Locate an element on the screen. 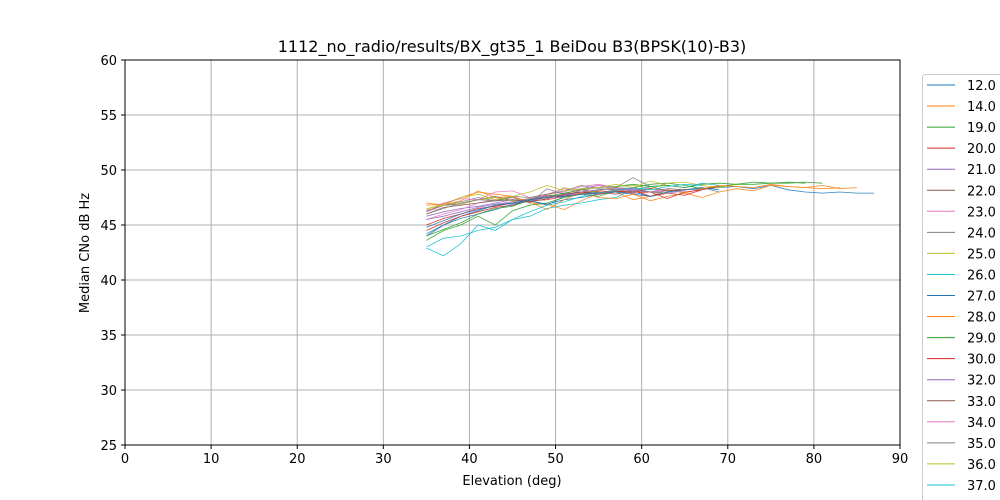 The width and height of the screenshot is (1000, 500). y-tick-label: 25 is located at coordinates (108, 446).